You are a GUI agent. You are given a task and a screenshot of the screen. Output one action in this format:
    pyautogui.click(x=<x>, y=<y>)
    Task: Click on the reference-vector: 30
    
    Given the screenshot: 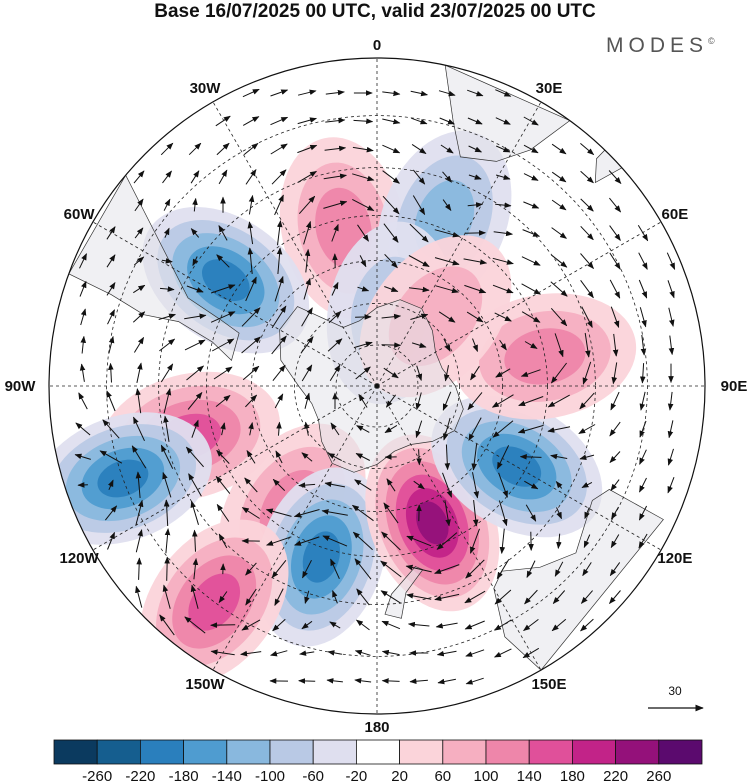 What is the action you would take?
    pyautogui.click(x=676, y=698)
    